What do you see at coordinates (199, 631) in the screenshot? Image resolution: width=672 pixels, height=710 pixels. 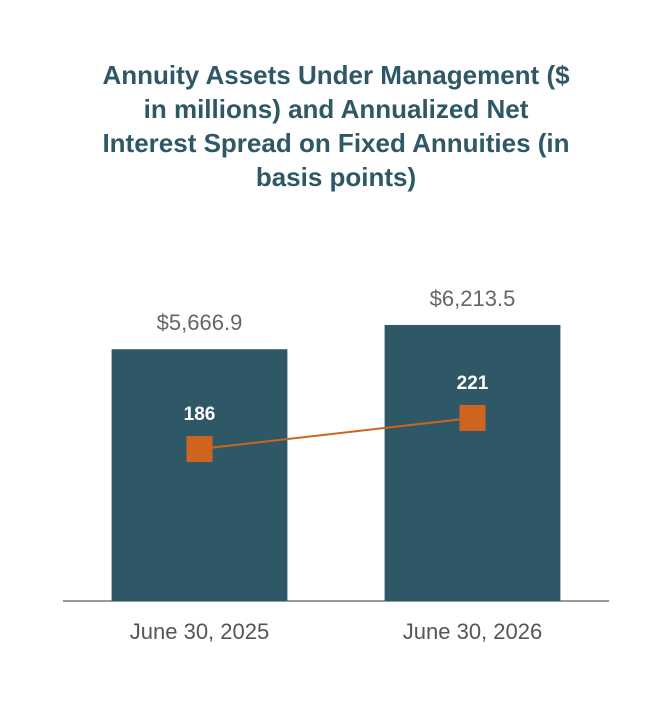 I see `x-tick-label: June 30, 2025` at bounding box center [199, 631].